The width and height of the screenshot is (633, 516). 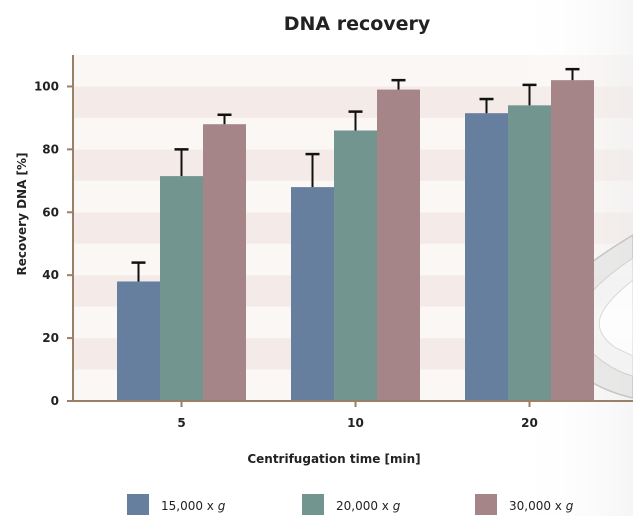 What do you see at coordinates (333, 459) in the screenshot?
I see `x-axis-label: Centrifugation time [min]` at bounding box center [333, 459].